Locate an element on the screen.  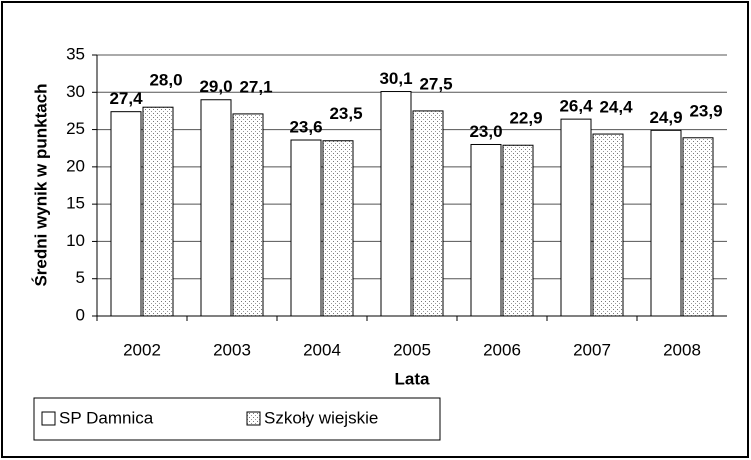
legend-label: SP Damnica is located at coordinates (106, 417).